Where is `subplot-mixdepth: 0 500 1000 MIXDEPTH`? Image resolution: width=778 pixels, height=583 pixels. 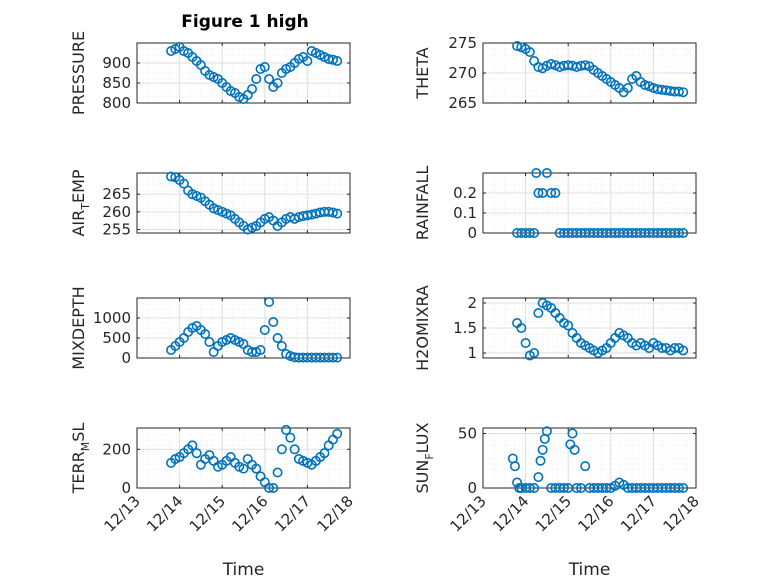 subplot-mixdepth: 0 500 1000 MIXDEPTH is located at coordinates (210, 328).